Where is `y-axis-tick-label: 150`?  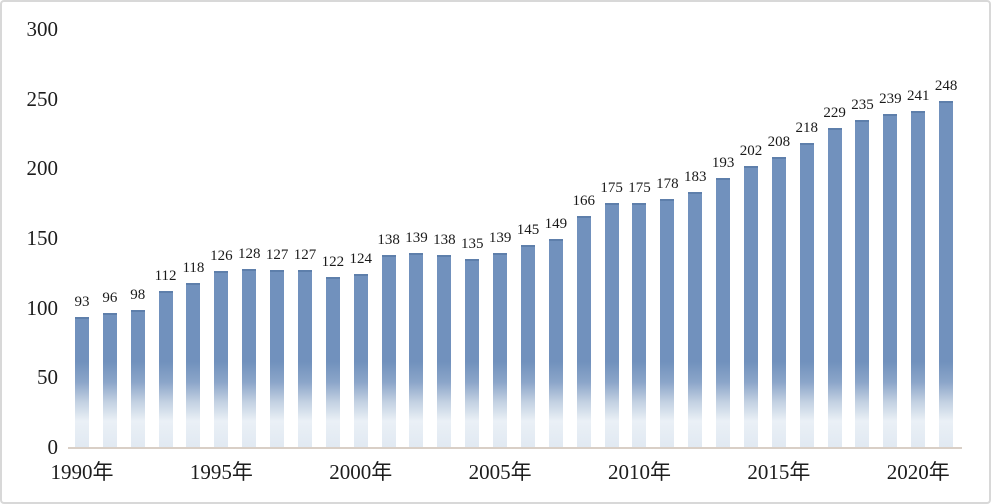 y-axis-tick-label: 150 is located at coordinates (42, 238).